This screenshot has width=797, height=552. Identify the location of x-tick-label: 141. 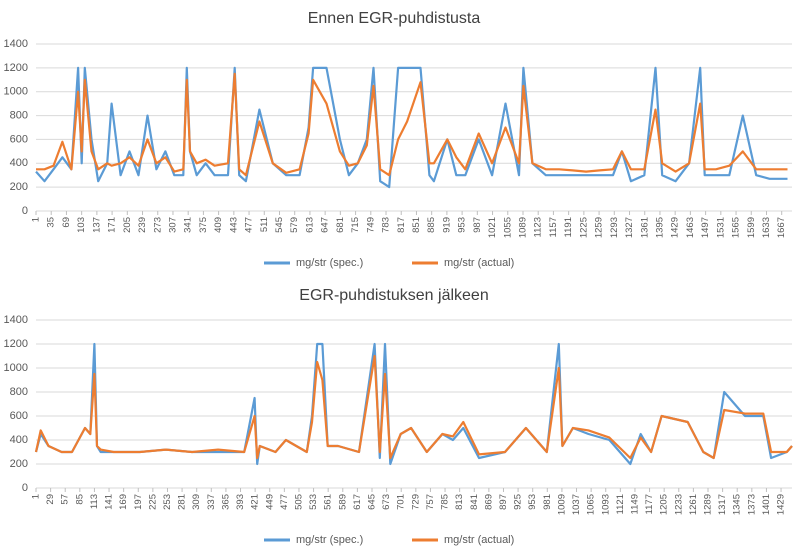
(109, 502).